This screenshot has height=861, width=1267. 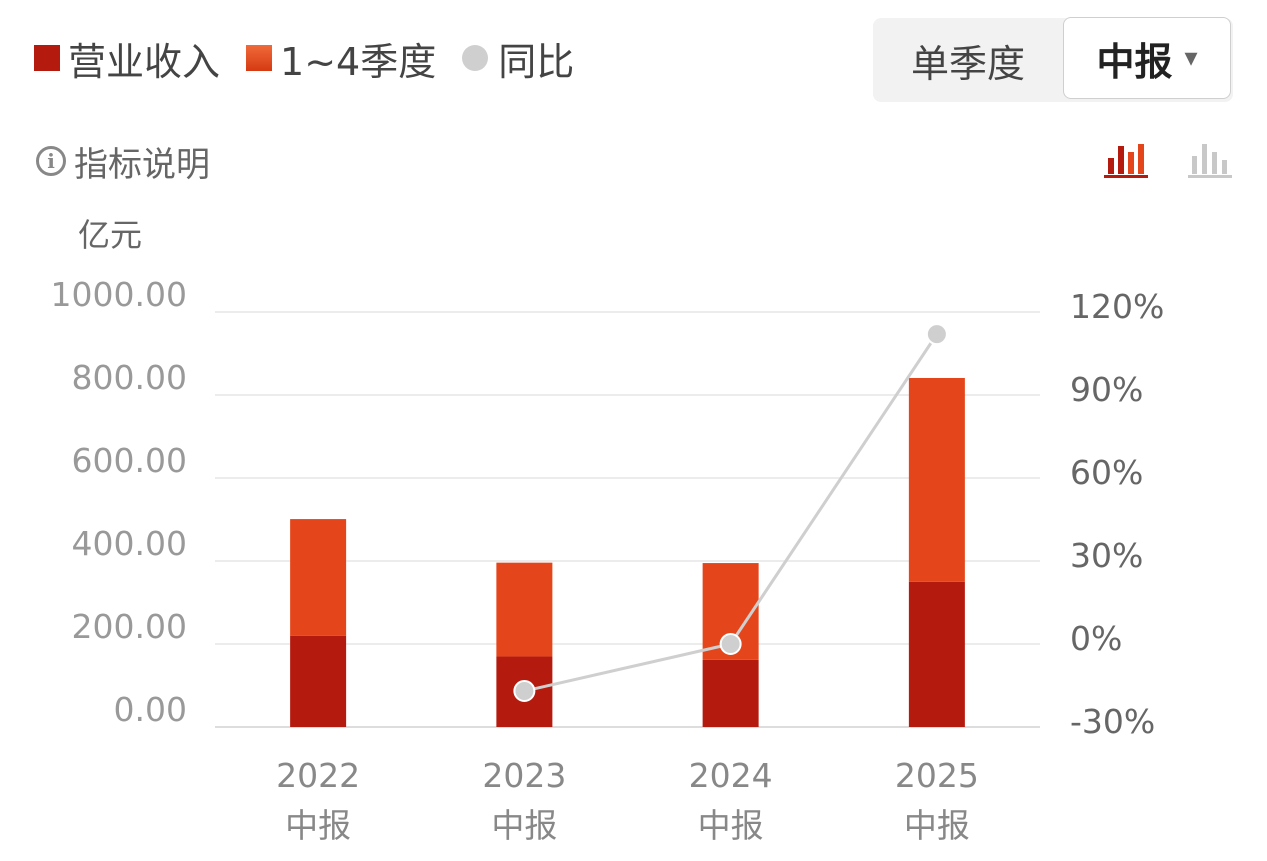 I want to click on y-tick-label-right: 90%, so click(x=1106, y=389).